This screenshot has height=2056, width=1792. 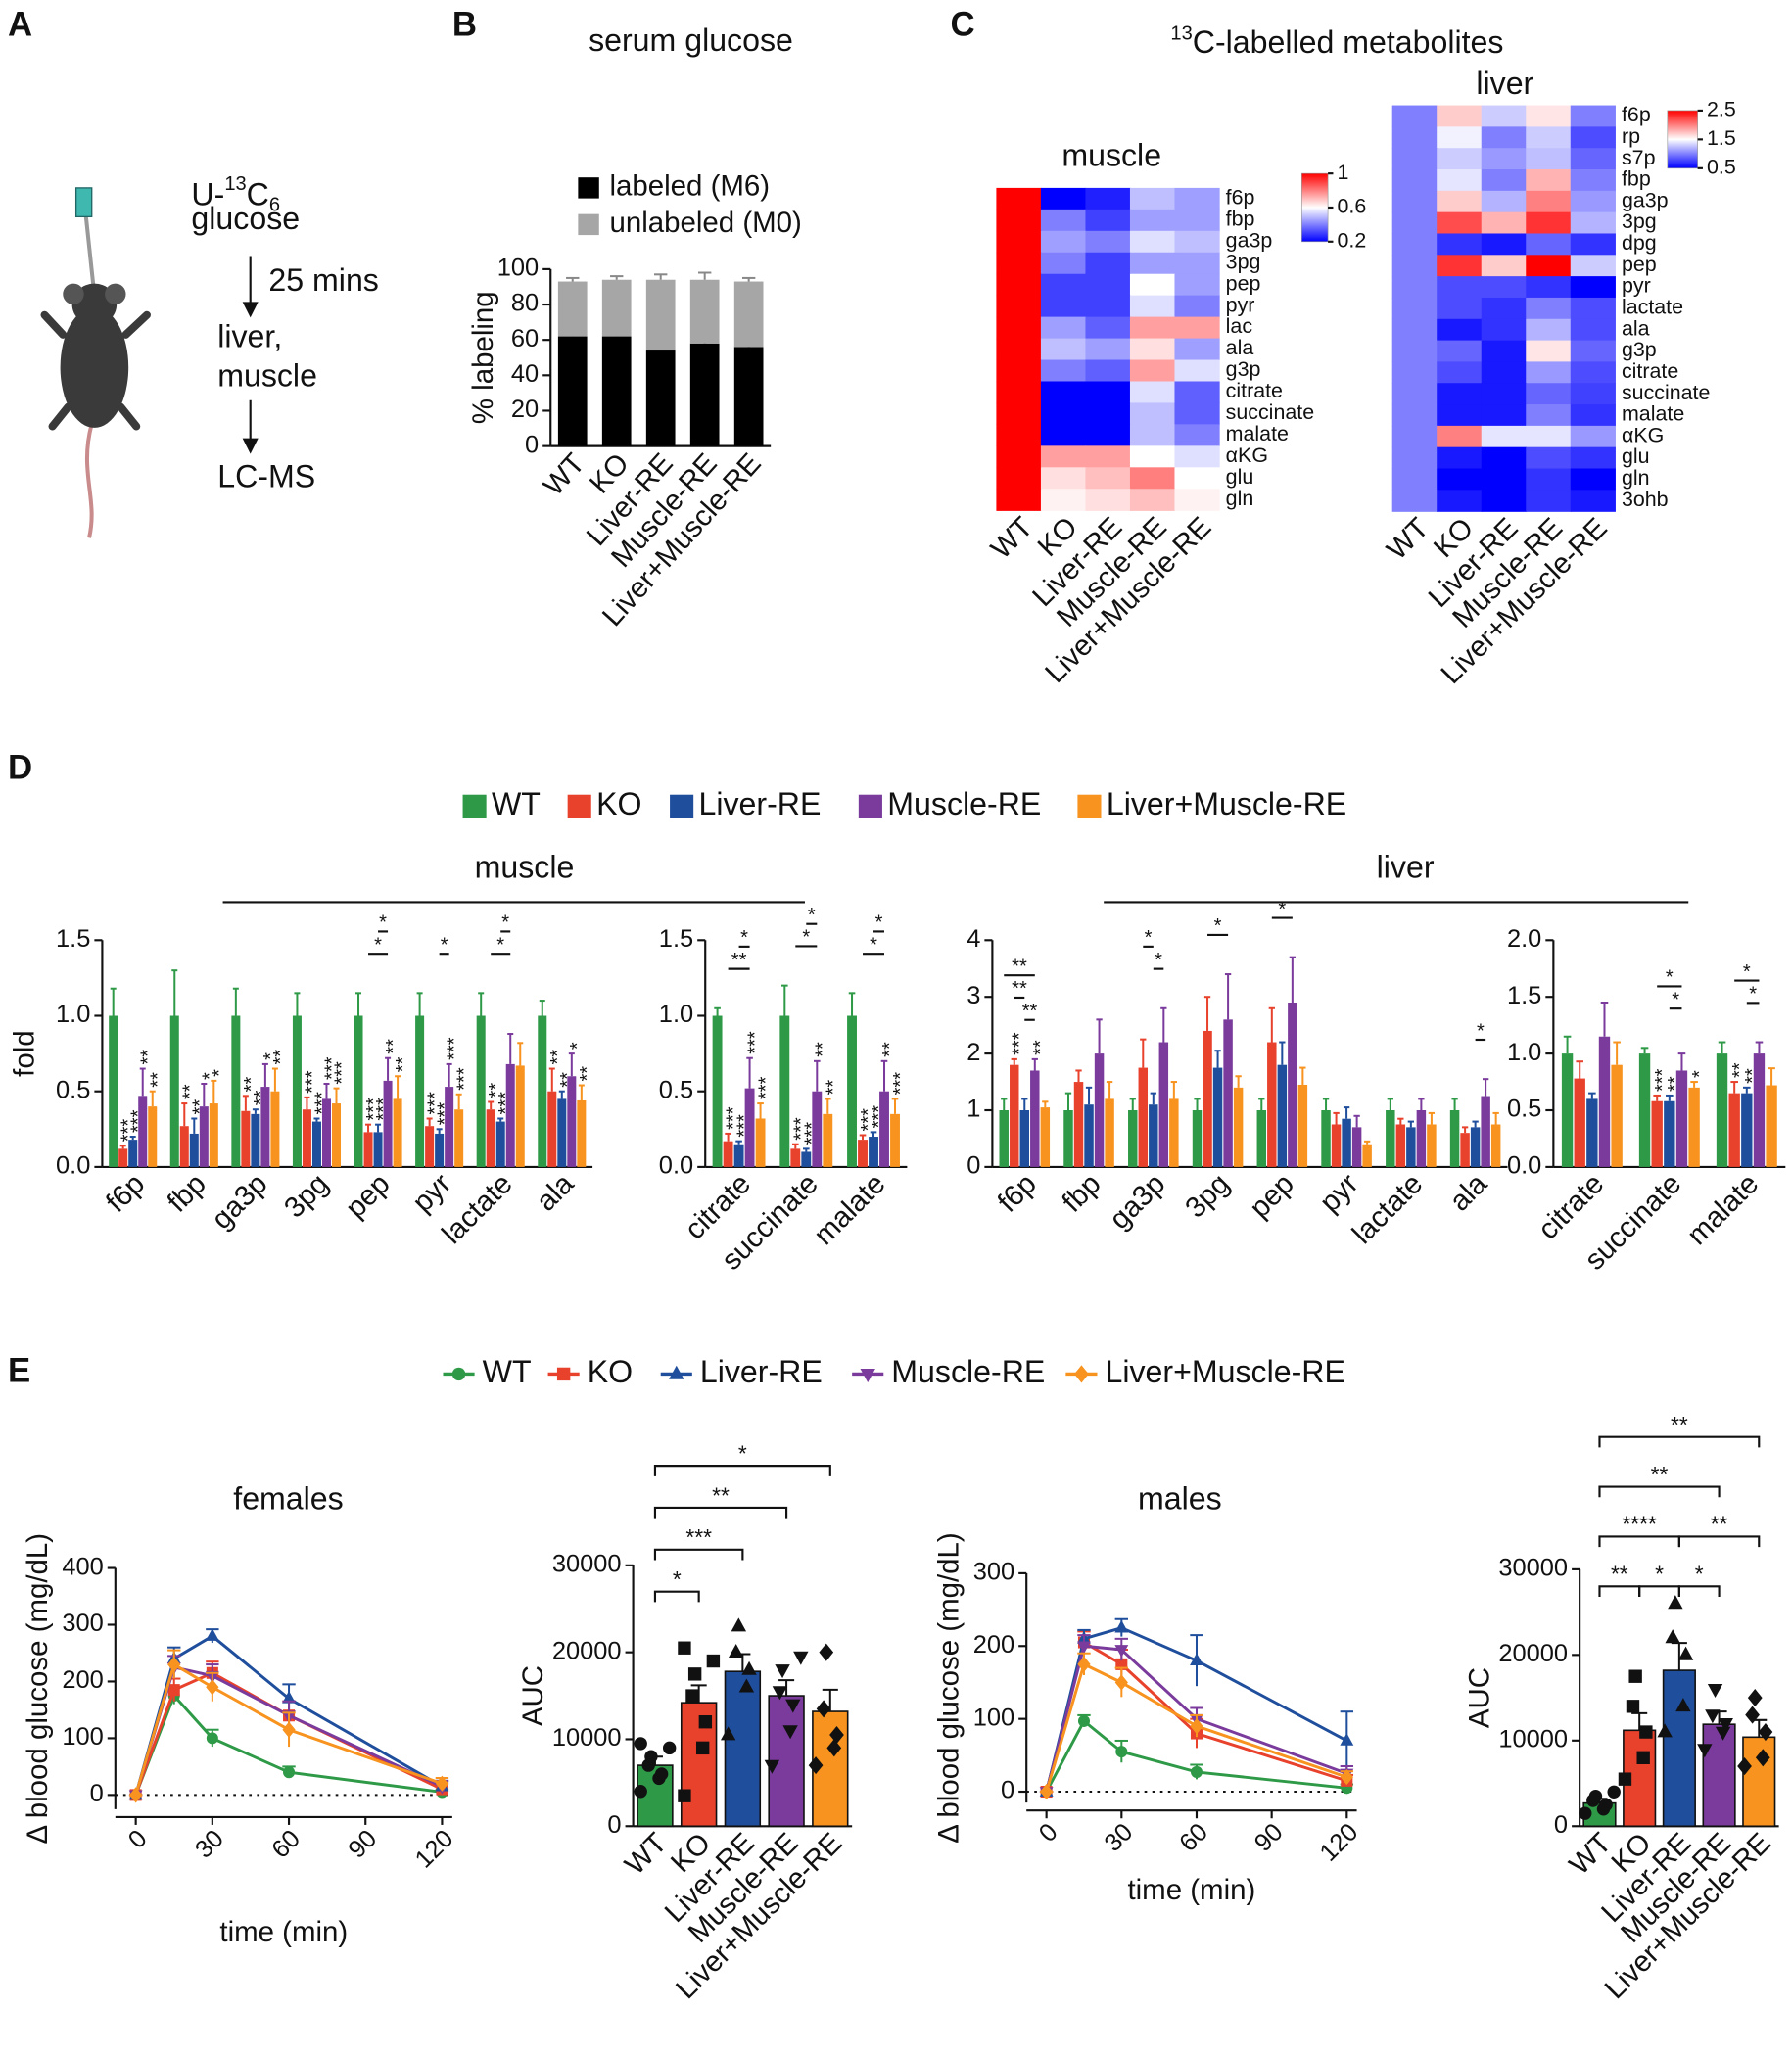 What do you see at coordinates (1336, 42) in the screenshot?
I see `heatmap-title: 13C-labelled metabolites` at bounding box center [1336, 42].